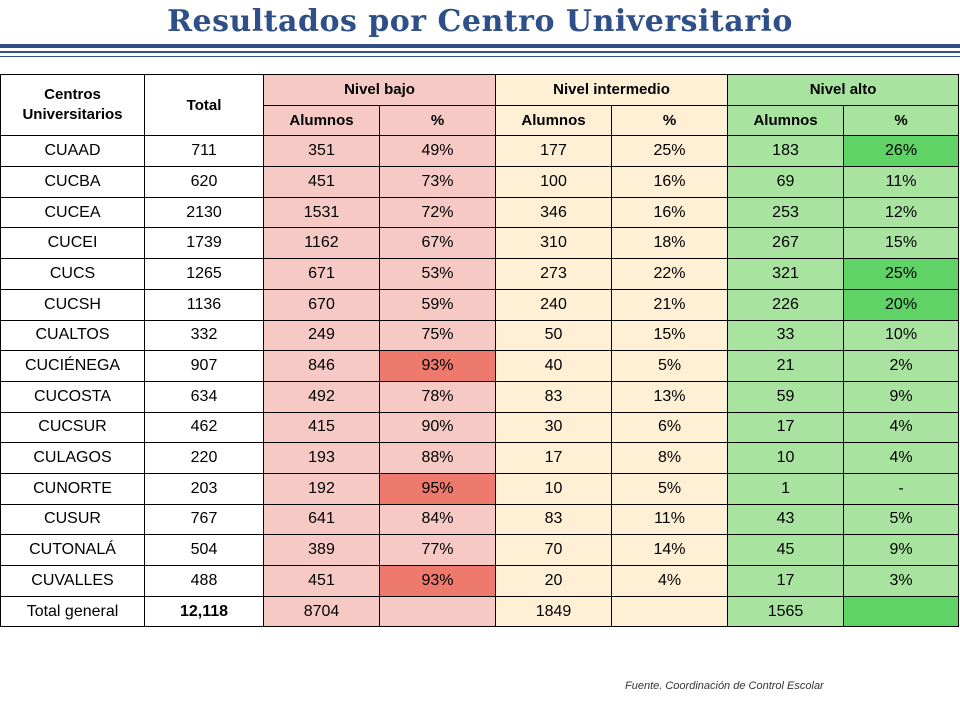 The height and width of the screenshot is (720, 960). What do you see at coordinates (786, 396) in the screenshot?
I see `cell-alto-alumnos: 59` at bounding box center [786, 396].